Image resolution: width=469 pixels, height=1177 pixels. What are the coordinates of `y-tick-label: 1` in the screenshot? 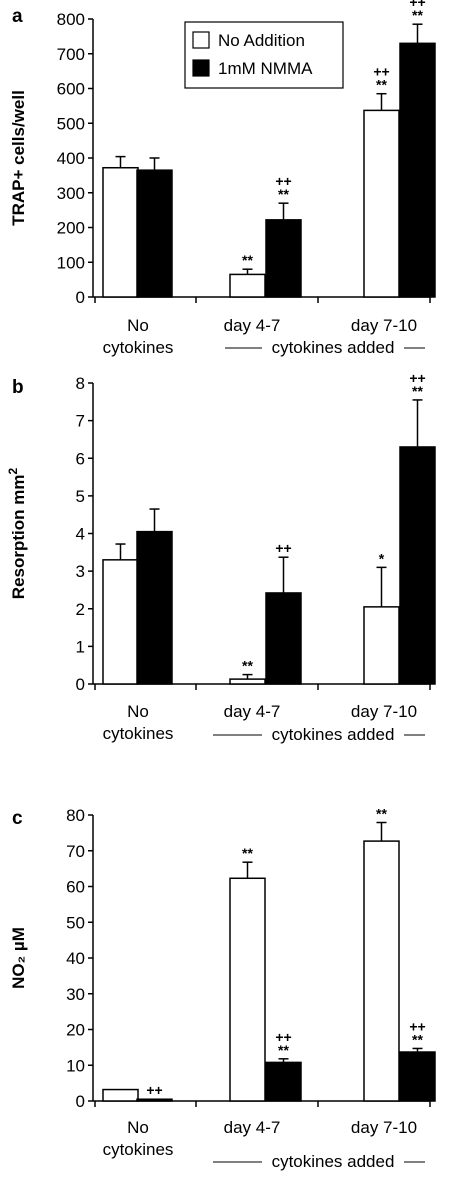 It's located at (80, 646).